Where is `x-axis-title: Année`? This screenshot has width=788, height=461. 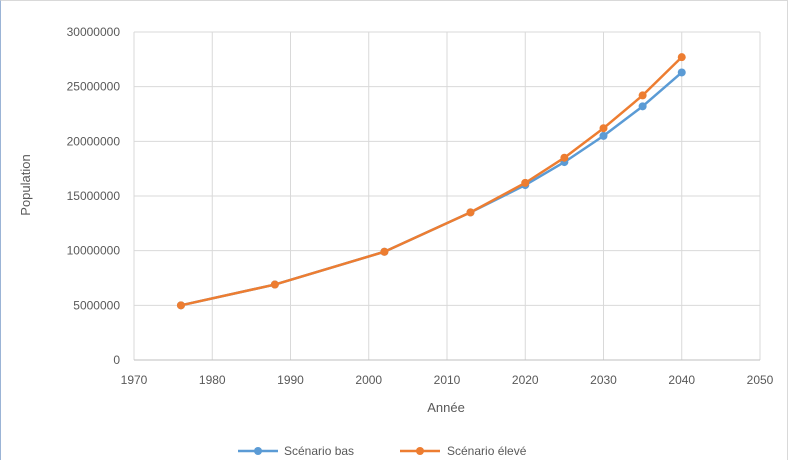 x-axis-title: Année is located at coordinates (446, 407).